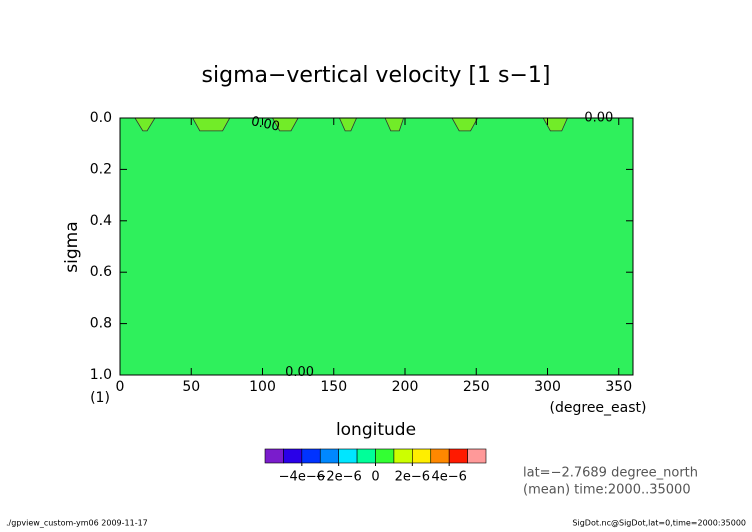  Describe the element at coordinates (262, 387) in the screenshot. I see `x-tick-label: 100` at that location.